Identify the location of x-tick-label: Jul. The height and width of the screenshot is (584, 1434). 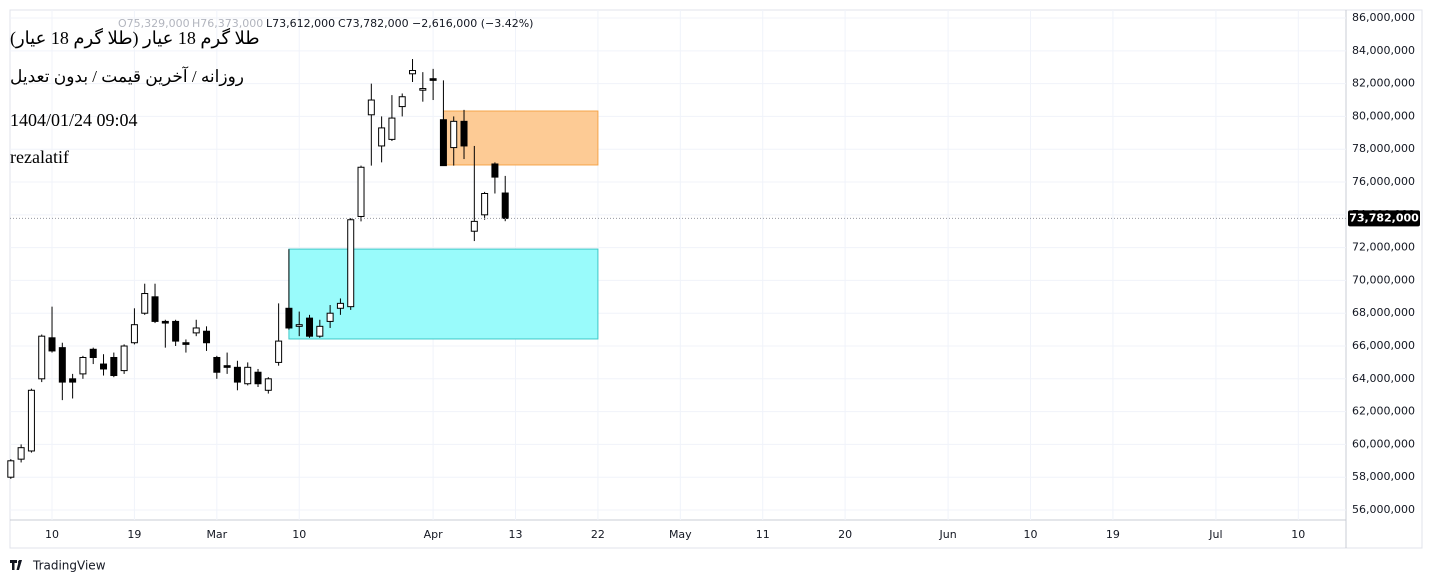
(1215, 534).